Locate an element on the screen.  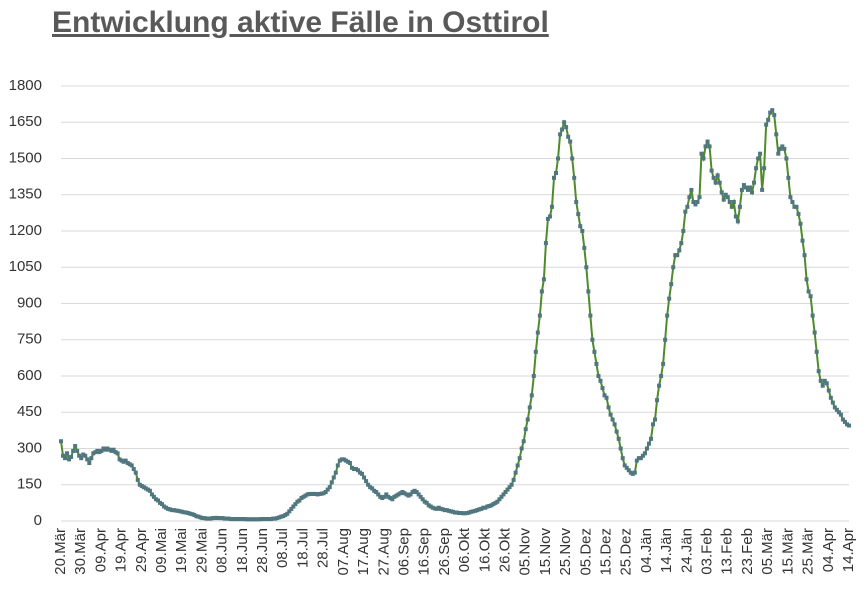
x-tick-label: 16.Sep is located at coordinates (424, 552).